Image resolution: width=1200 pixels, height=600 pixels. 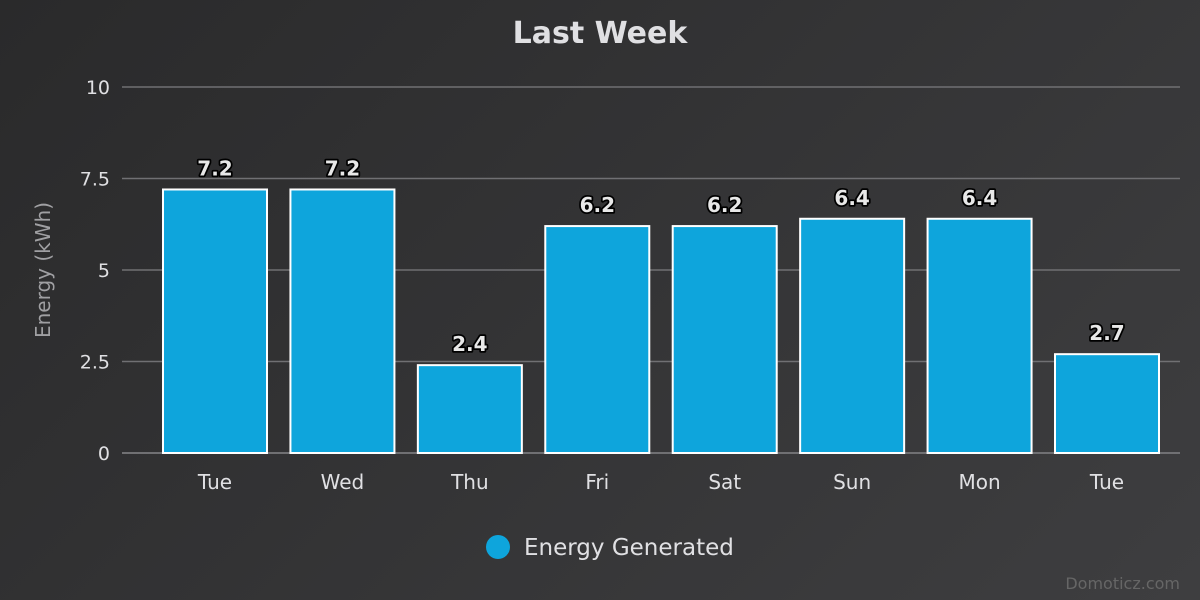 What do you see at coordinates (1106, 333) in the screenshot?
I see `data-label: 2.7` at bounding box center [1106, 333].